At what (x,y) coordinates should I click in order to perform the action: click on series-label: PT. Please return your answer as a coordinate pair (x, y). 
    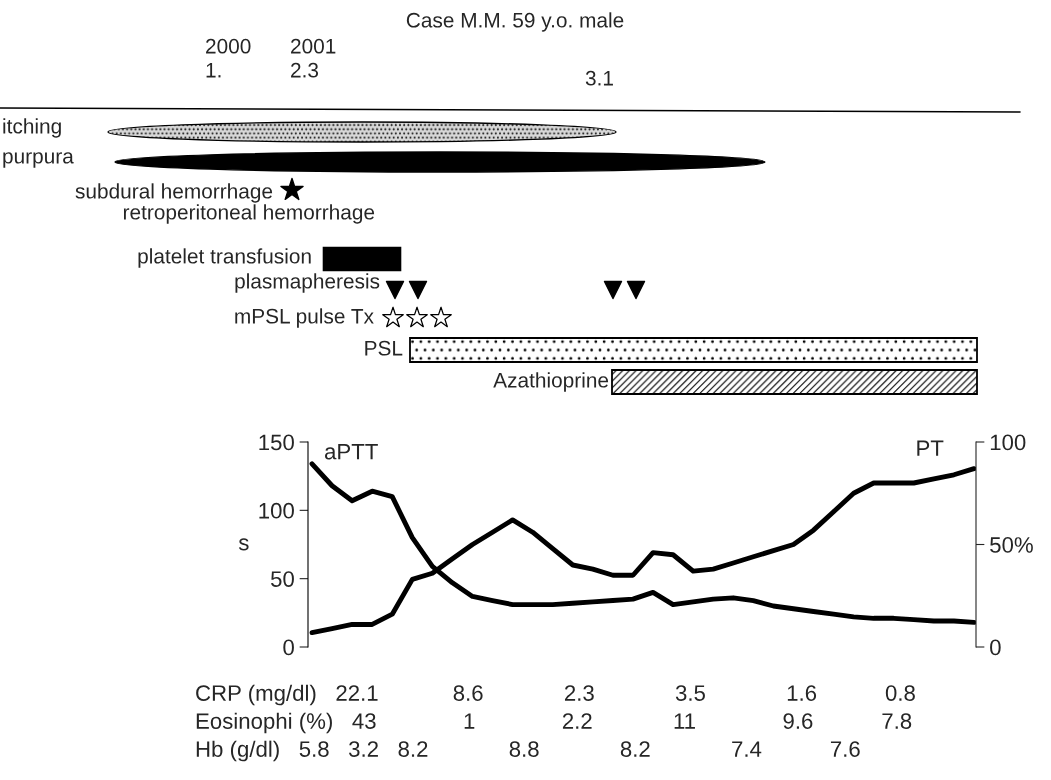
    Looking at the image, I should click on (930, 448).